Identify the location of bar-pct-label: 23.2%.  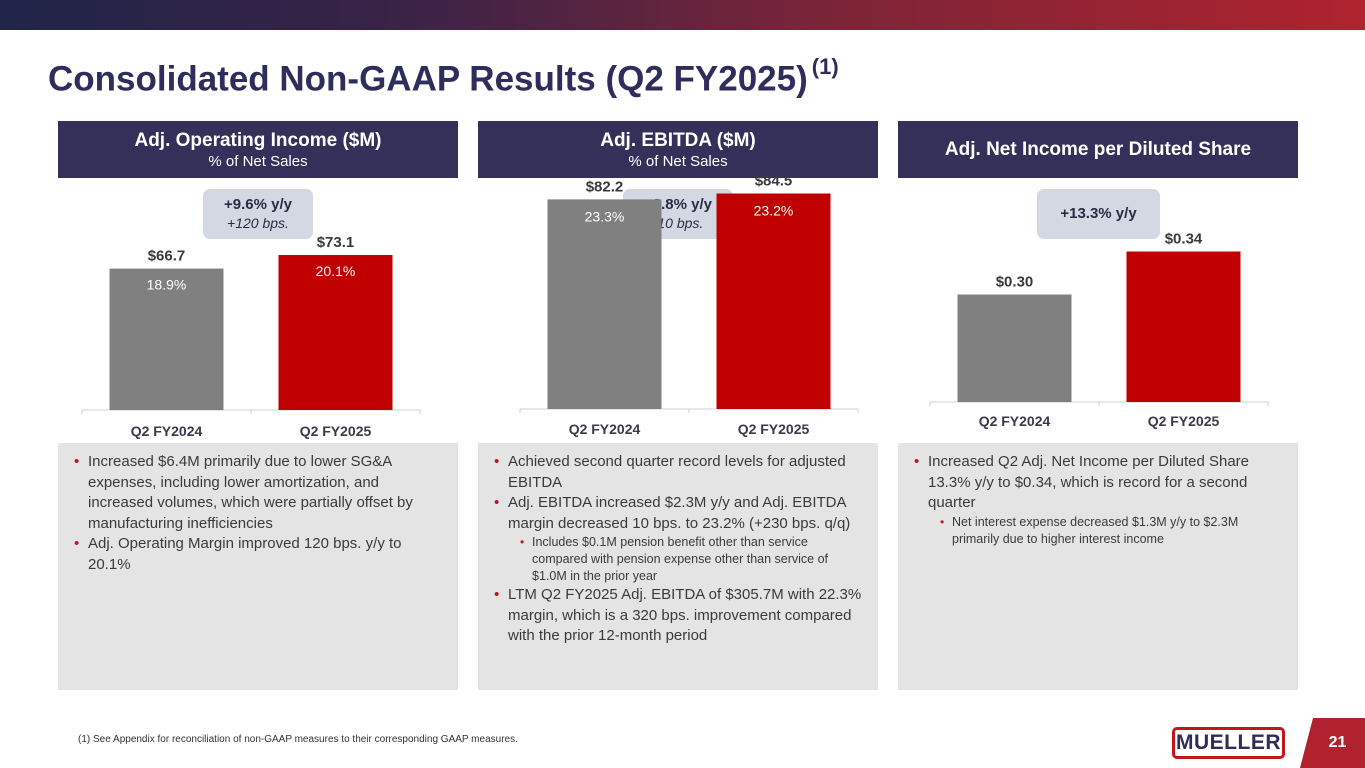
(774, 211).